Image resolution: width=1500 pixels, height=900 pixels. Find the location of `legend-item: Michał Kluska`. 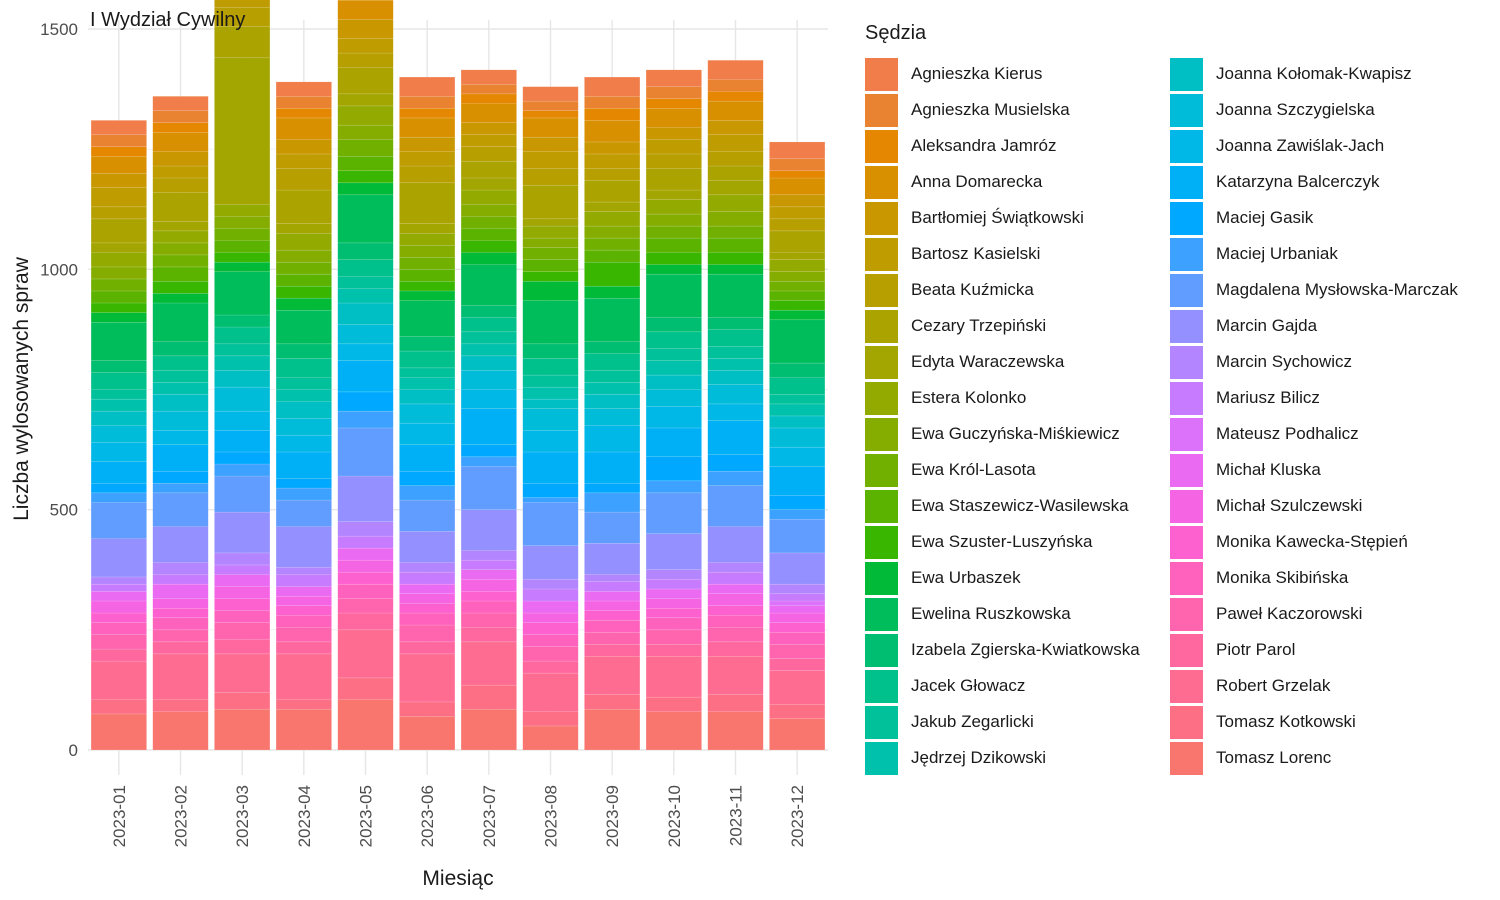

legend-item: Michał Kluska is located at coordinates (1322, 470).